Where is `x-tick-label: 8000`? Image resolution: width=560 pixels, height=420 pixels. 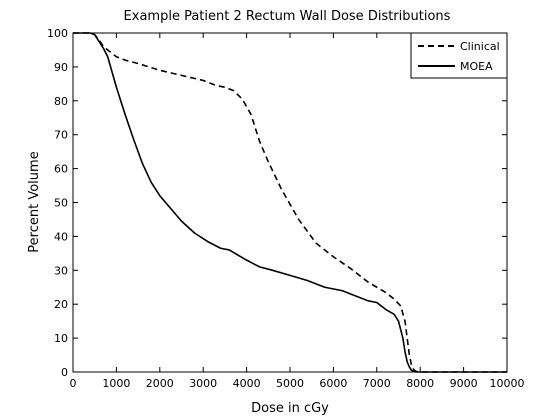
x-tick-label: 8000 is located at coordinates (420, 383).